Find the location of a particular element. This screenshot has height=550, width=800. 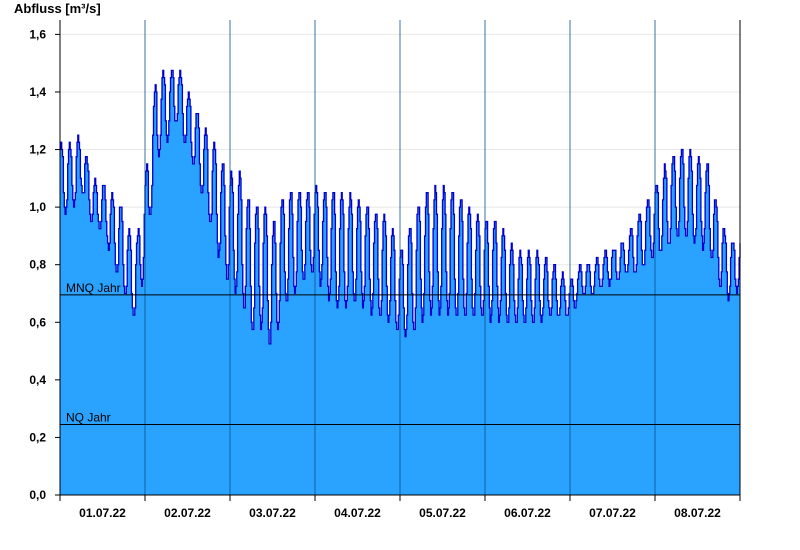

y-tick-label: 0,8 is located at coordinates (37, 265).